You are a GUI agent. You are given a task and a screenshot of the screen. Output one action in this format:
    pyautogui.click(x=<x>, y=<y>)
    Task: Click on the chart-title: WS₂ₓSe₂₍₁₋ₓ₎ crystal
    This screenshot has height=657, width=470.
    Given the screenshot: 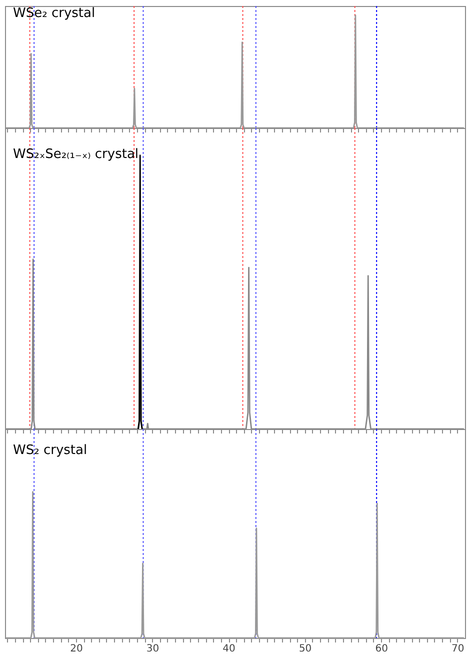 What is the action you would take?
    pyautogui.click(x=76, y=154)
    